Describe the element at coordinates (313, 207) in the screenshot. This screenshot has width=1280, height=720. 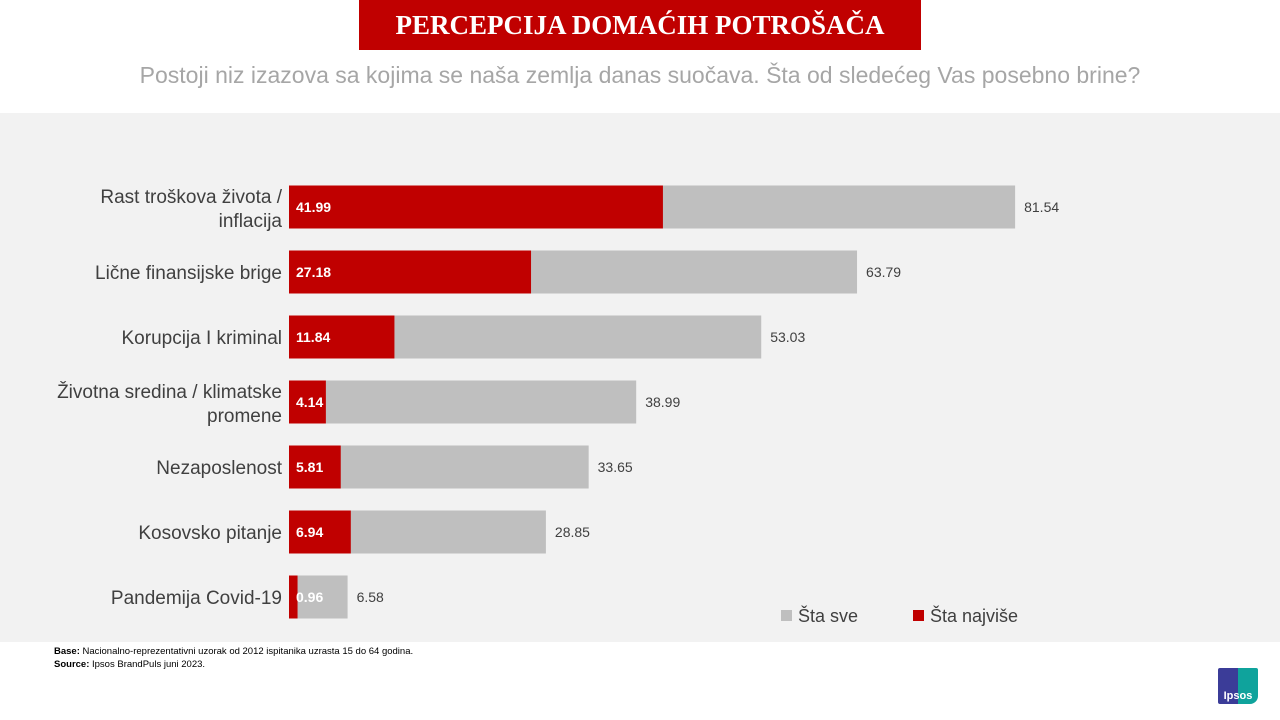
I see `value-label-sta-najvise: 41.99` at that location.